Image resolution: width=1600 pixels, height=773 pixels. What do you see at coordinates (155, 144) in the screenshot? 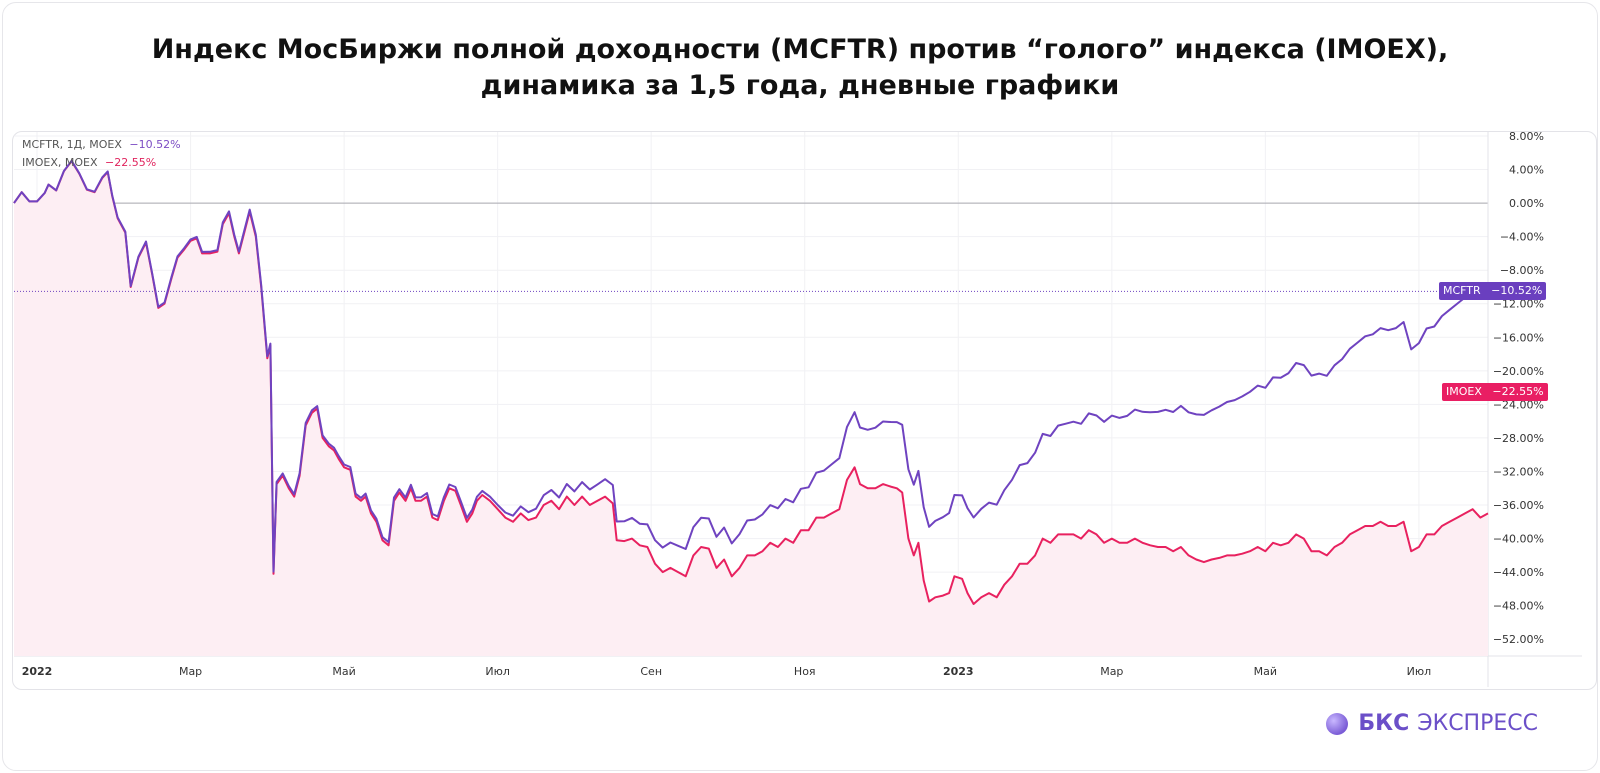
I see `legend-mcftr-value: −10.52%` at bounding box center [155, 144].